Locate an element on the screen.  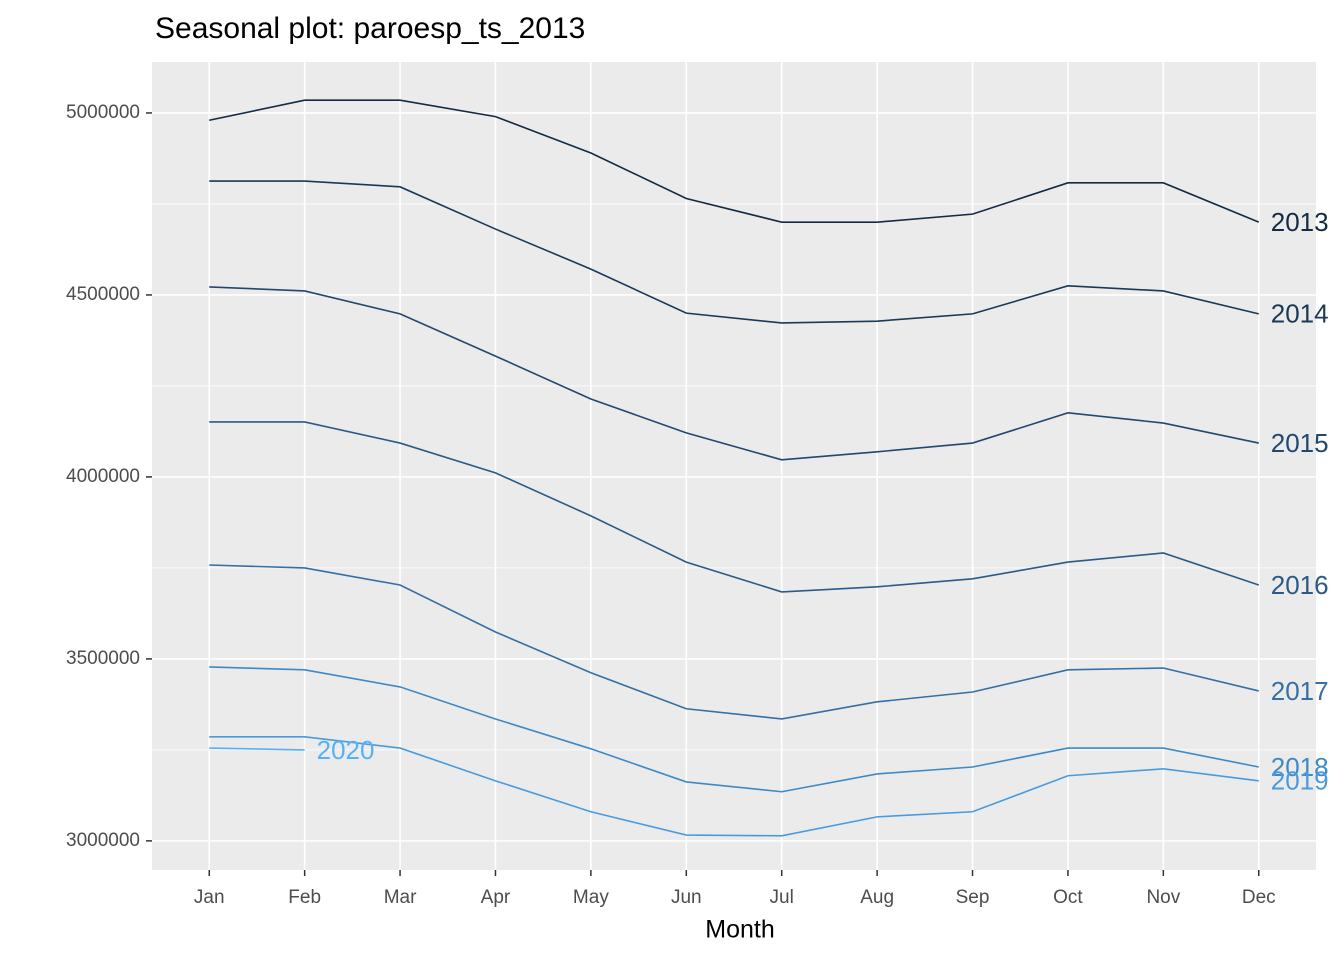
x-tick-label: Oct is located at coordinates (1068, 897).